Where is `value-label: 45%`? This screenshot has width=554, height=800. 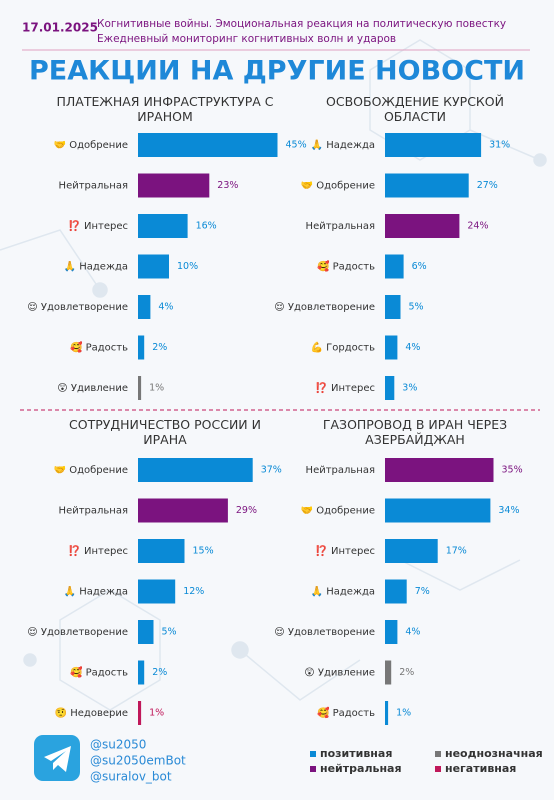 value-label: 45% is located at coordinates (296, 145).